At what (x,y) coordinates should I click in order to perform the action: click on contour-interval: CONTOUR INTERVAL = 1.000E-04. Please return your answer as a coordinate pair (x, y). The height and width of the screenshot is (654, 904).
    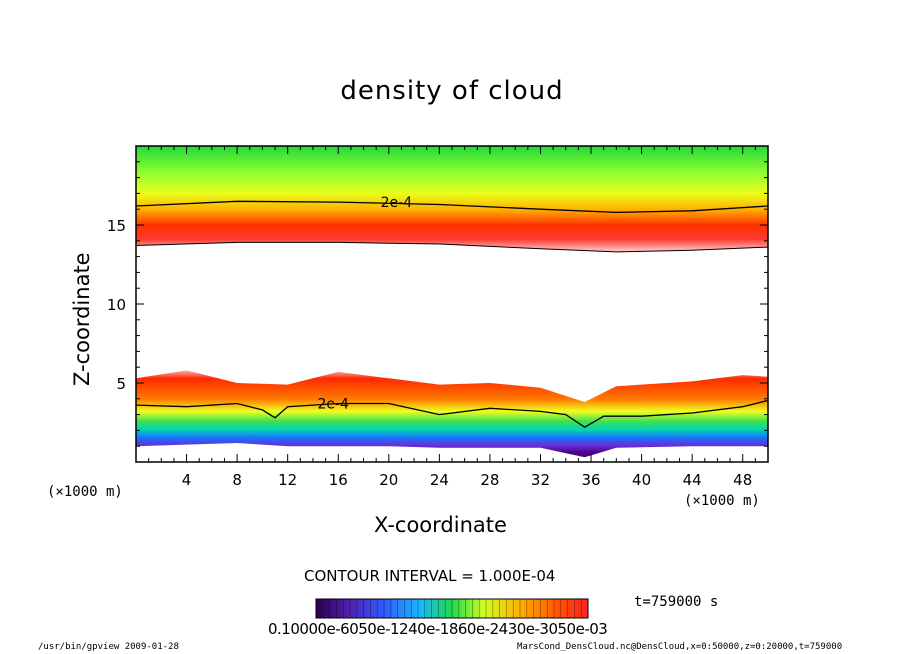
    Looking at the image, I should click on (430, 576).